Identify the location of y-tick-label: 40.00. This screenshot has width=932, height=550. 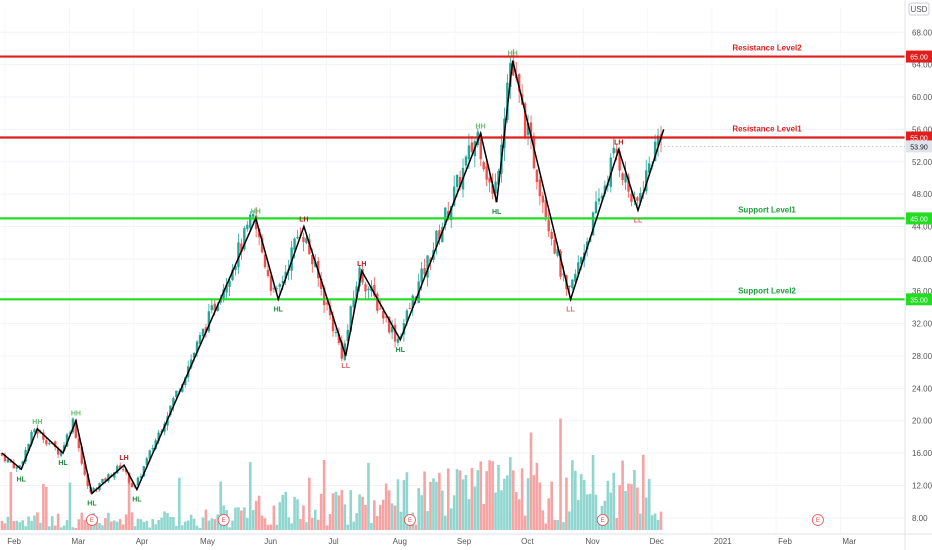
(922, 259).